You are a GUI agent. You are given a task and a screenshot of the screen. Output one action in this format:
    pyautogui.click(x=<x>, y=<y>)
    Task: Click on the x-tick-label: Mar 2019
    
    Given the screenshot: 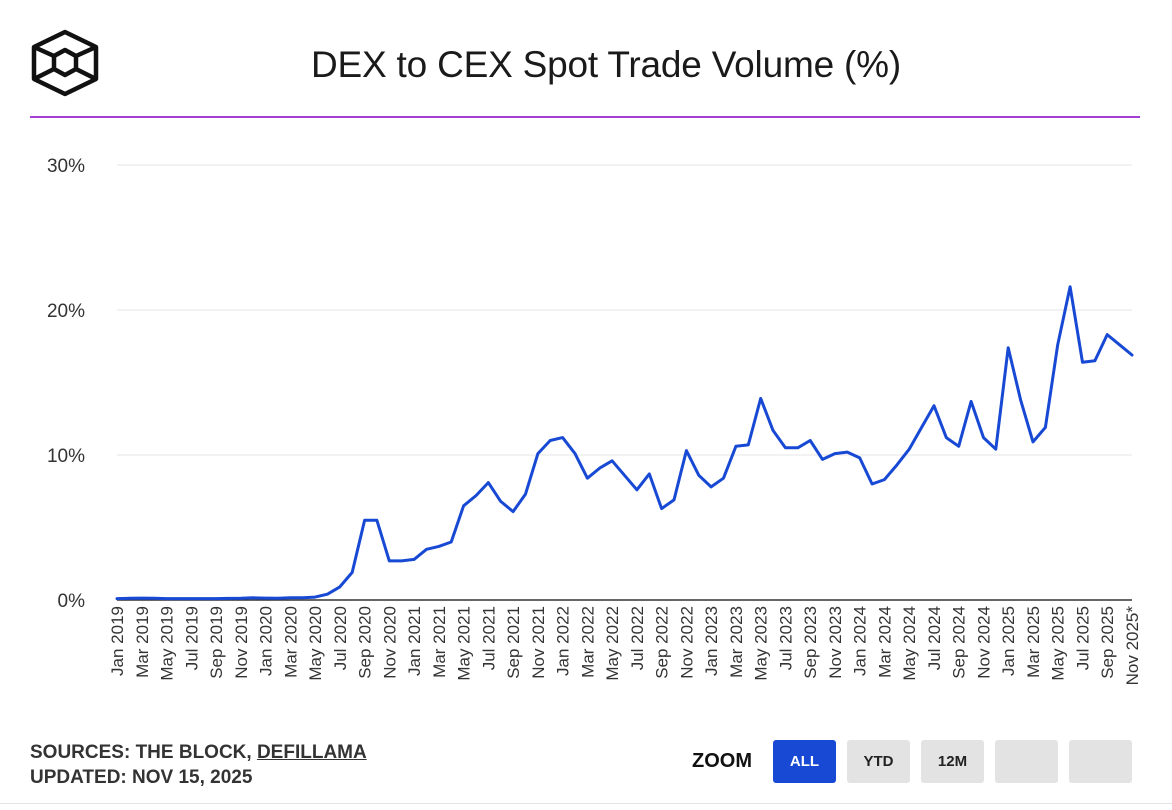 What is the action you would take?
    pyautogui.click(x=142, y=642)
    